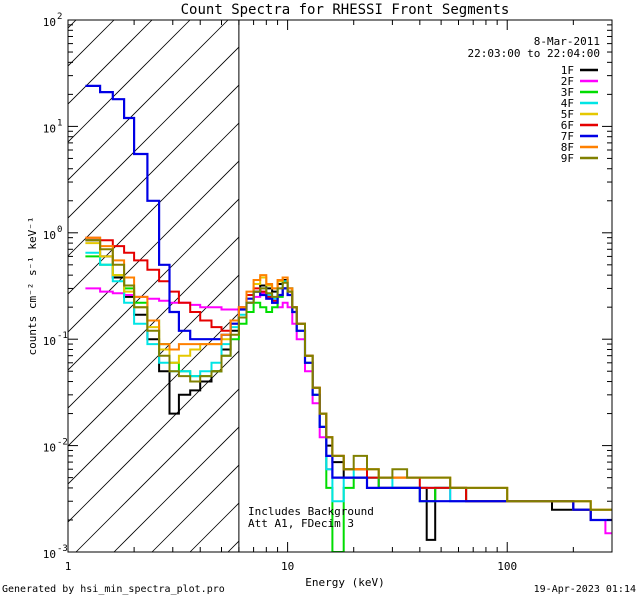  What do you see at coordinates (113, 589) in the screenshot?
I see `generated-by-label: Generated by hsi_min_spectra_plot.pro` at bounding box center [113, 589].